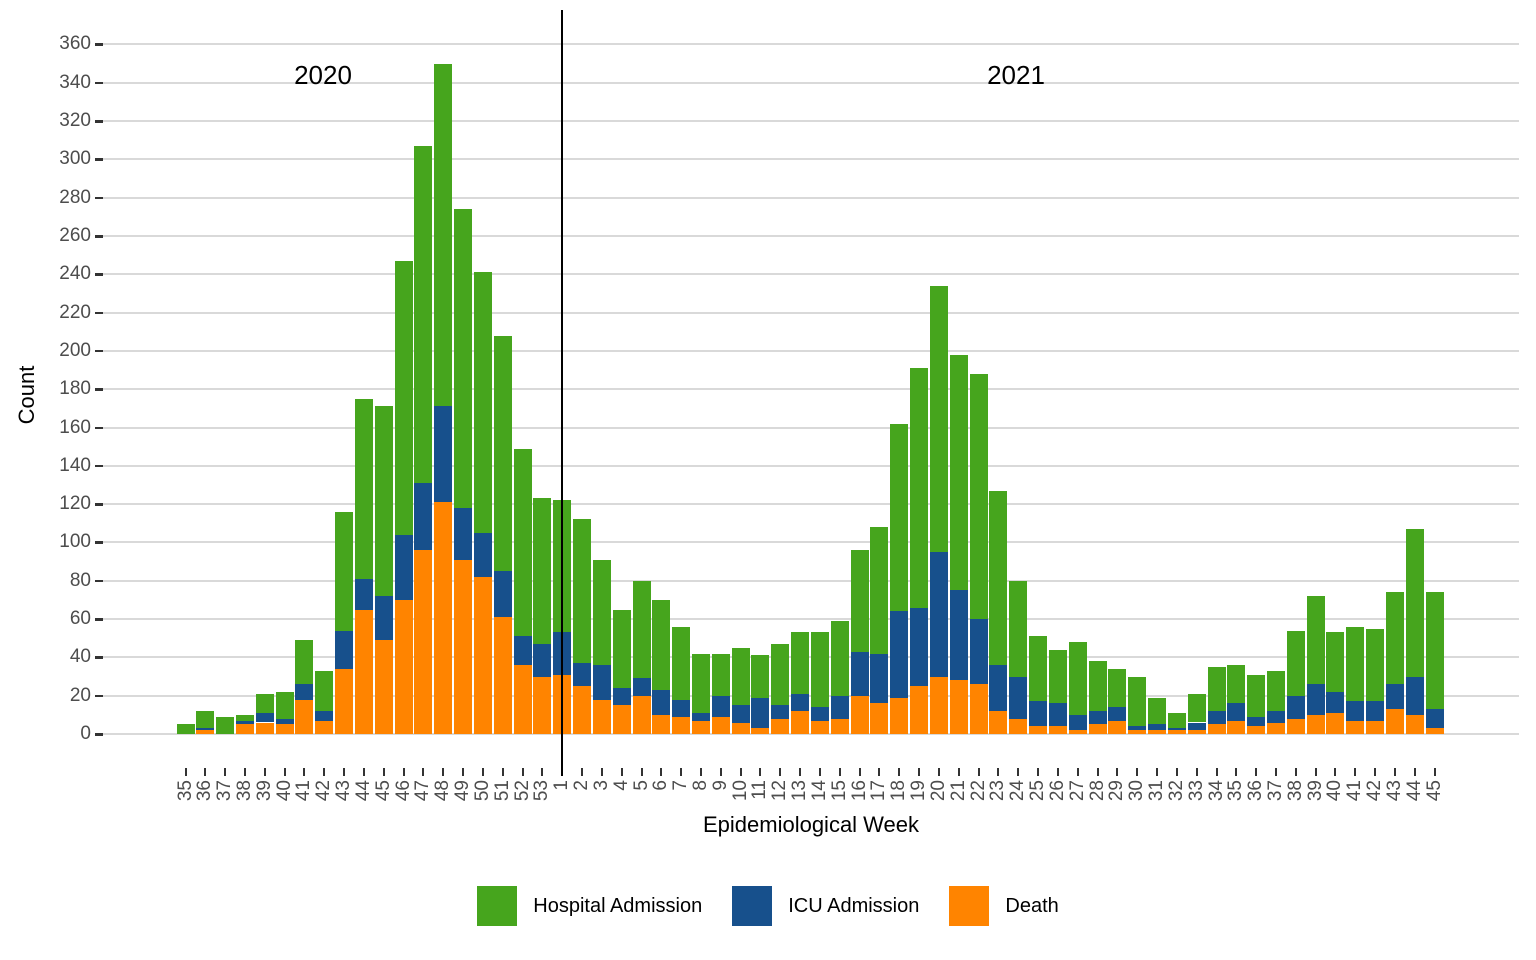 This screenshot has width=1536, height=960. I want to click on legend-label: ICU Admission, so click(854, 906).